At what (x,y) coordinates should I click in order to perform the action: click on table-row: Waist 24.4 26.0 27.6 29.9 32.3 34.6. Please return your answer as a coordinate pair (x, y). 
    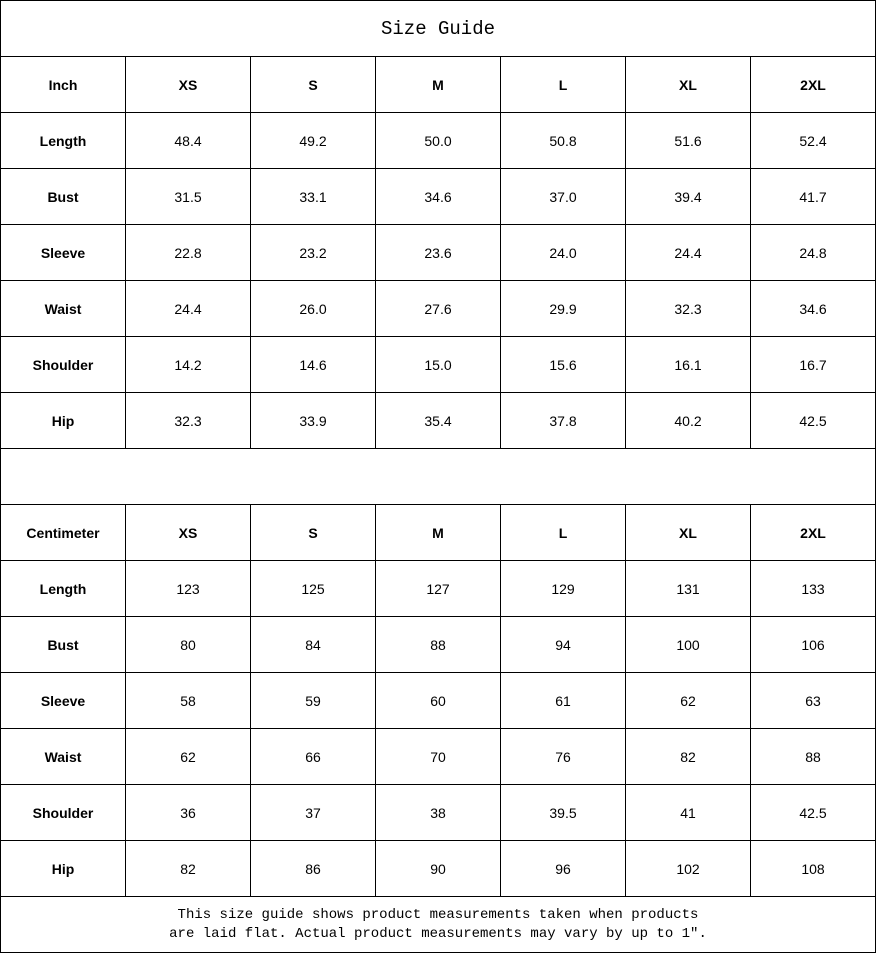
    Looking at the image, I should click on (438, 308).